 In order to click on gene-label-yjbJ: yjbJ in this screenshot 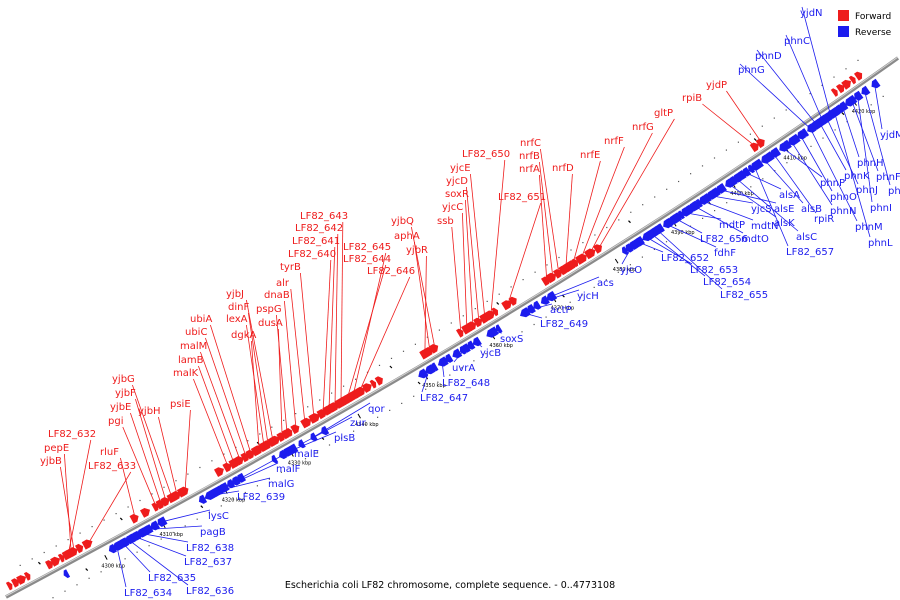, I will do `click(235, 294)`.